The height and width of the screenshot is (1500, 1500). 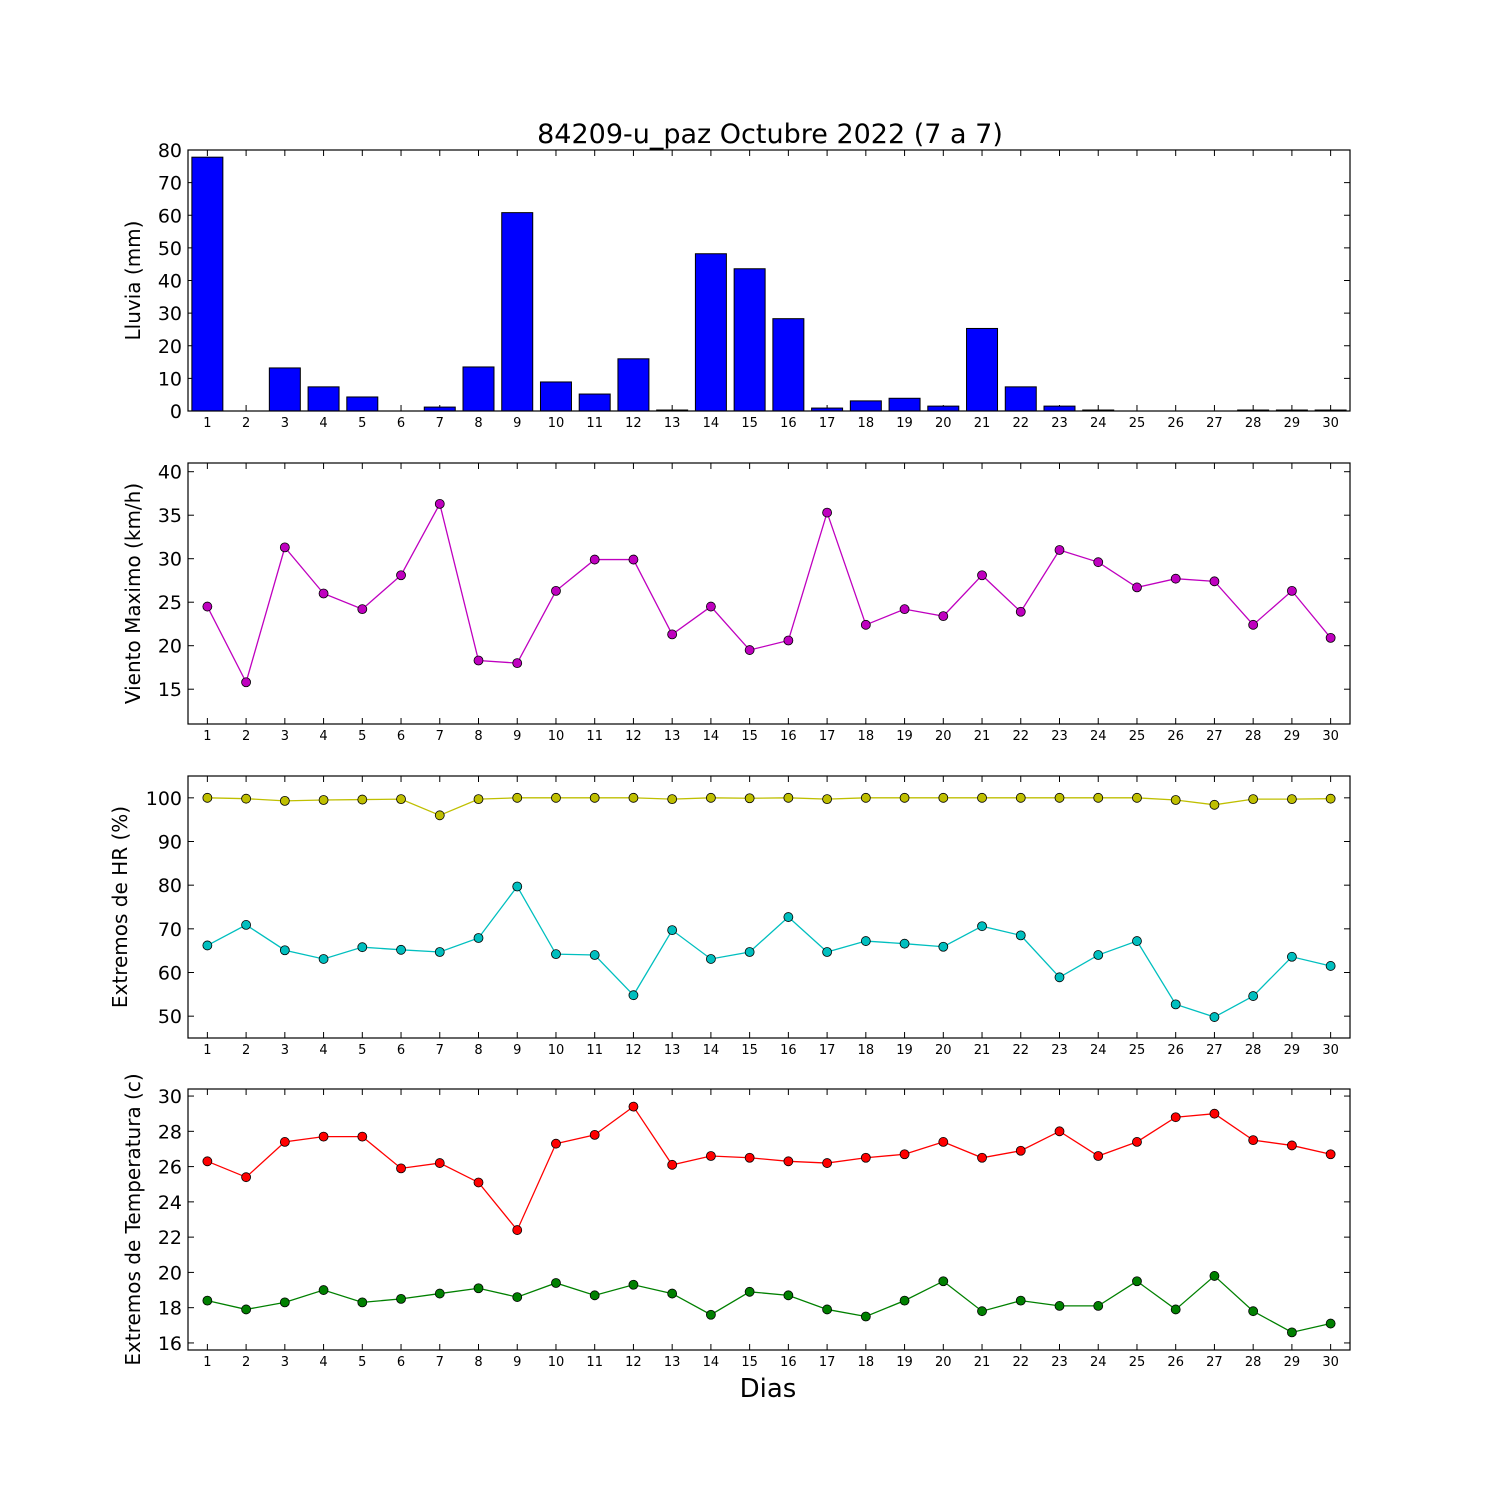 What do you see at coordinates (672, 736) in the screenshot?
I see `x-tick-label: 13` at bounding box center [672, 736].